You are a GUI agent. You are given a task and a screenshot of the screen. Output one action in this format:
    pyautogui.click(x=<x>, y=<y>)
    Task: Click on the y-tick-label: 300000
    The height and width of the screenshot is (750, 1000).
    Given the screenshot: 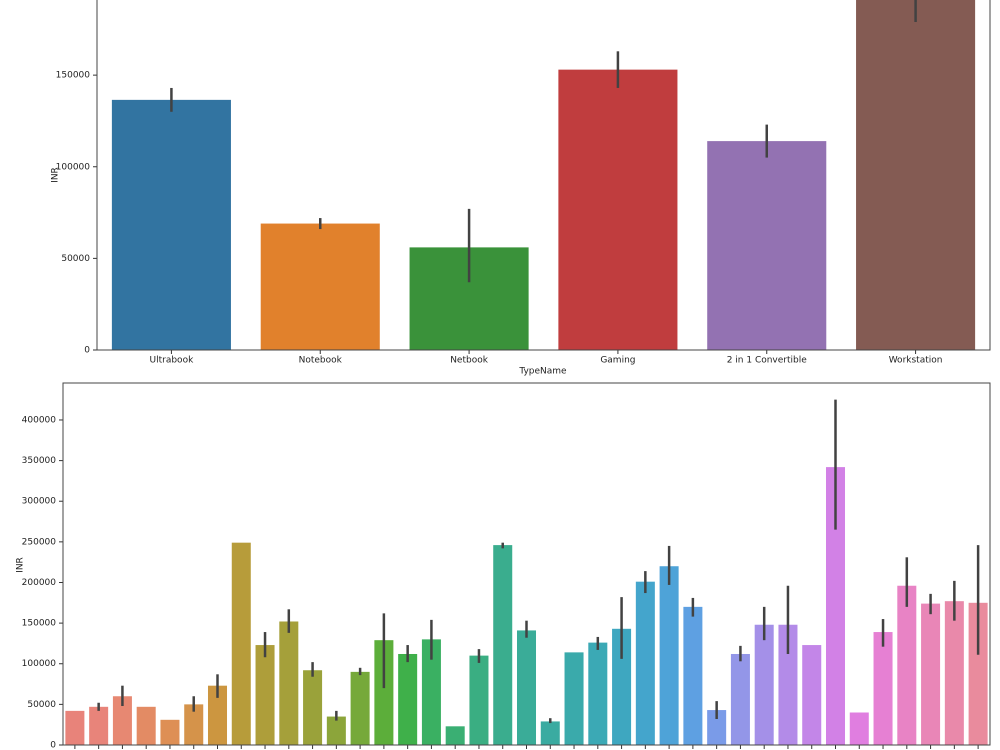 What is the action you would take?
    pyautogui.click(x=39, y=502)
    